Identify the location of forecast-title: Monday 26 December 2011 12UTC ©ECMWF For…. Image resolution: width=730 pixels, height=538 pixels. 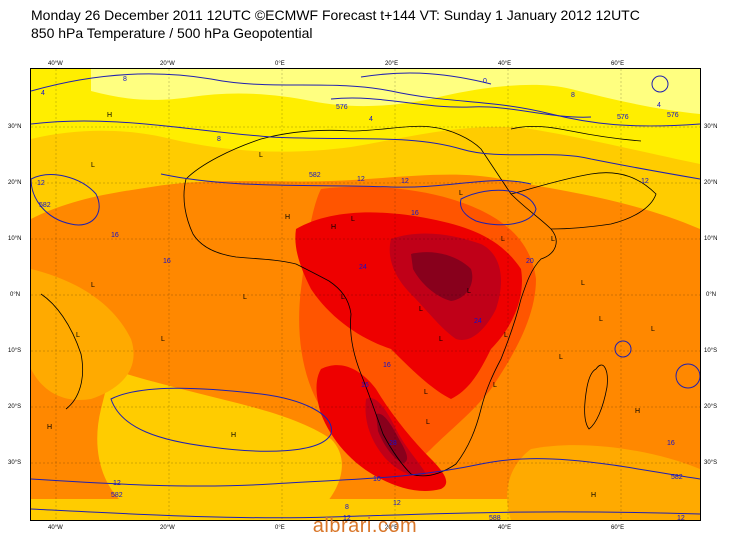
(335, 15).